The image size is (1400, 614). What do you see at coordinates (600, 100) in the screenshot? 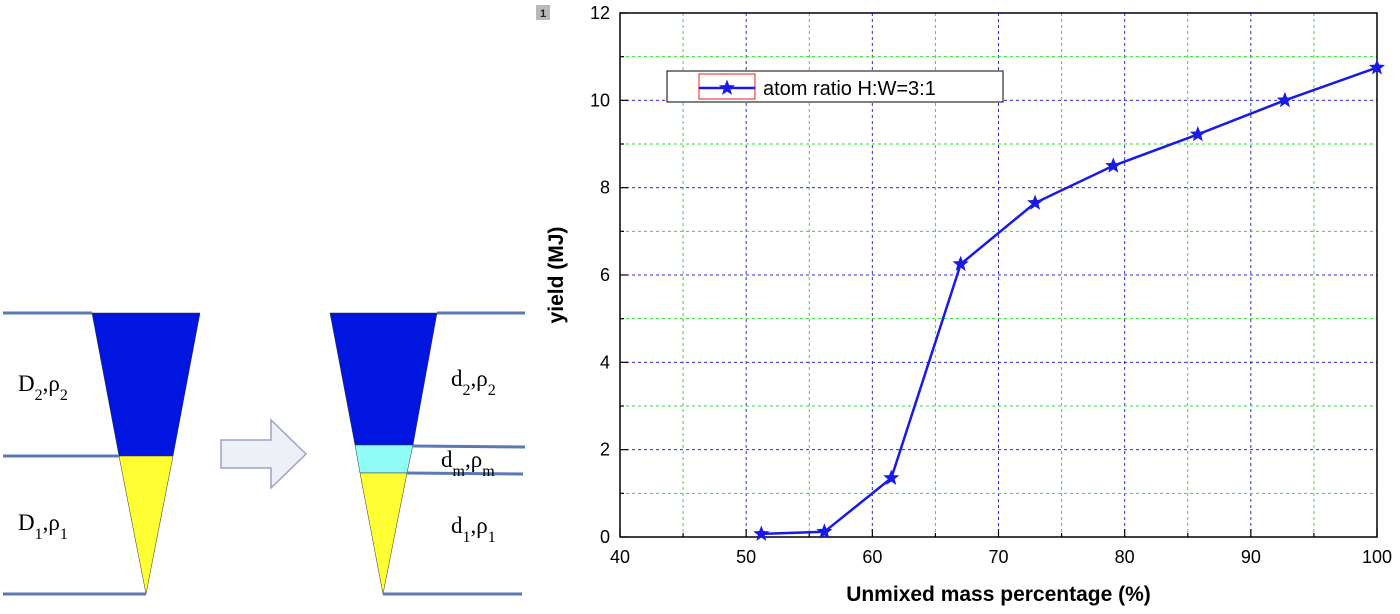
I see `y-tick-label: 10` at bounding box center [600, 100].